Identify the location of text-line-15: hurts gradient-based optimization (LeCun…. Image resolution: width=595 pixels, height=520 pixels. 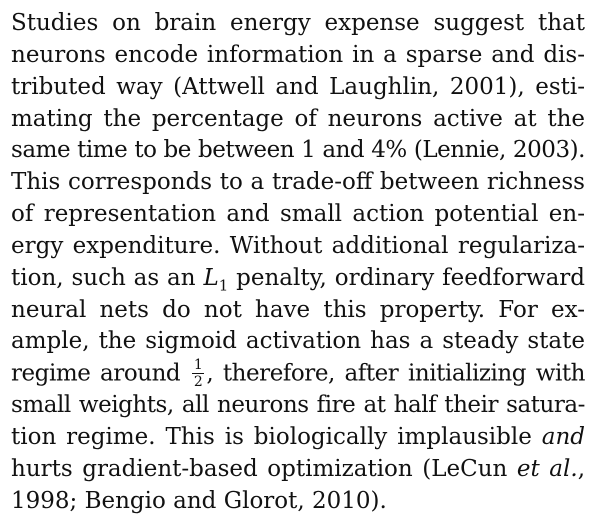
(298, 470).